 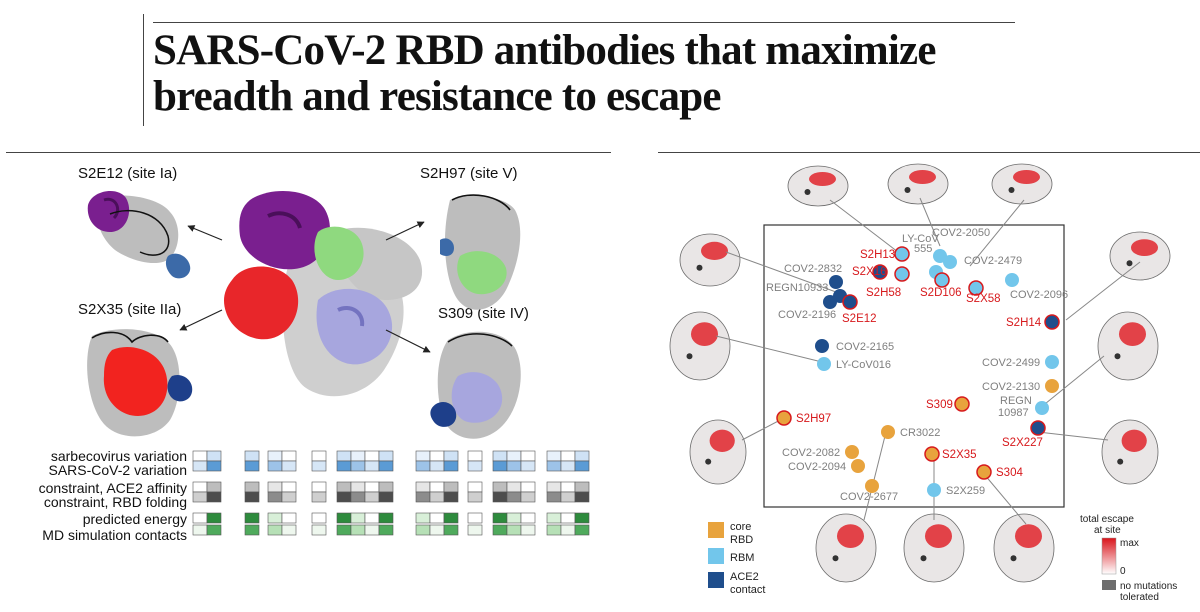 What do you see at coordinates (1022, 443) in the screenshot?
I see `label-s2x227: S2X227` at bounding box center [1022, 443].